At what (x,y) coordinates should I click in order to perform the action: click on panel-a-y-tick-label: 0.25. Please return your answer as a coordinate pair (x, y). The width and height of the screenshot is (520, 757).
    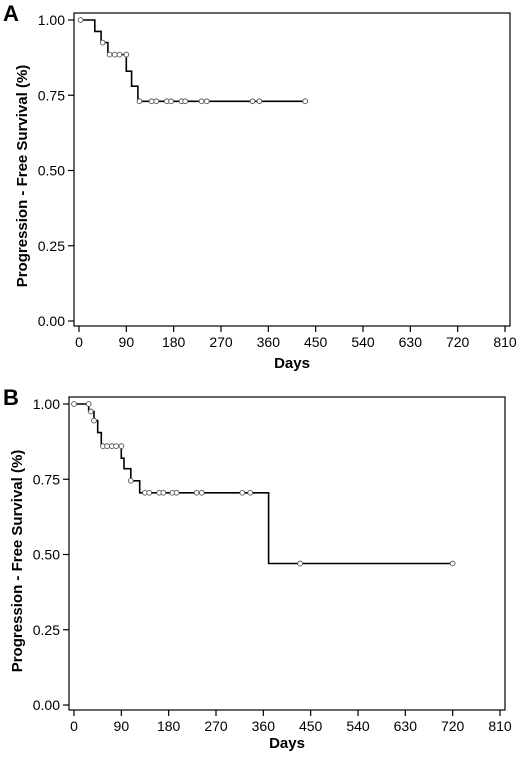
    Looking at the image, I should click on (51, 246).